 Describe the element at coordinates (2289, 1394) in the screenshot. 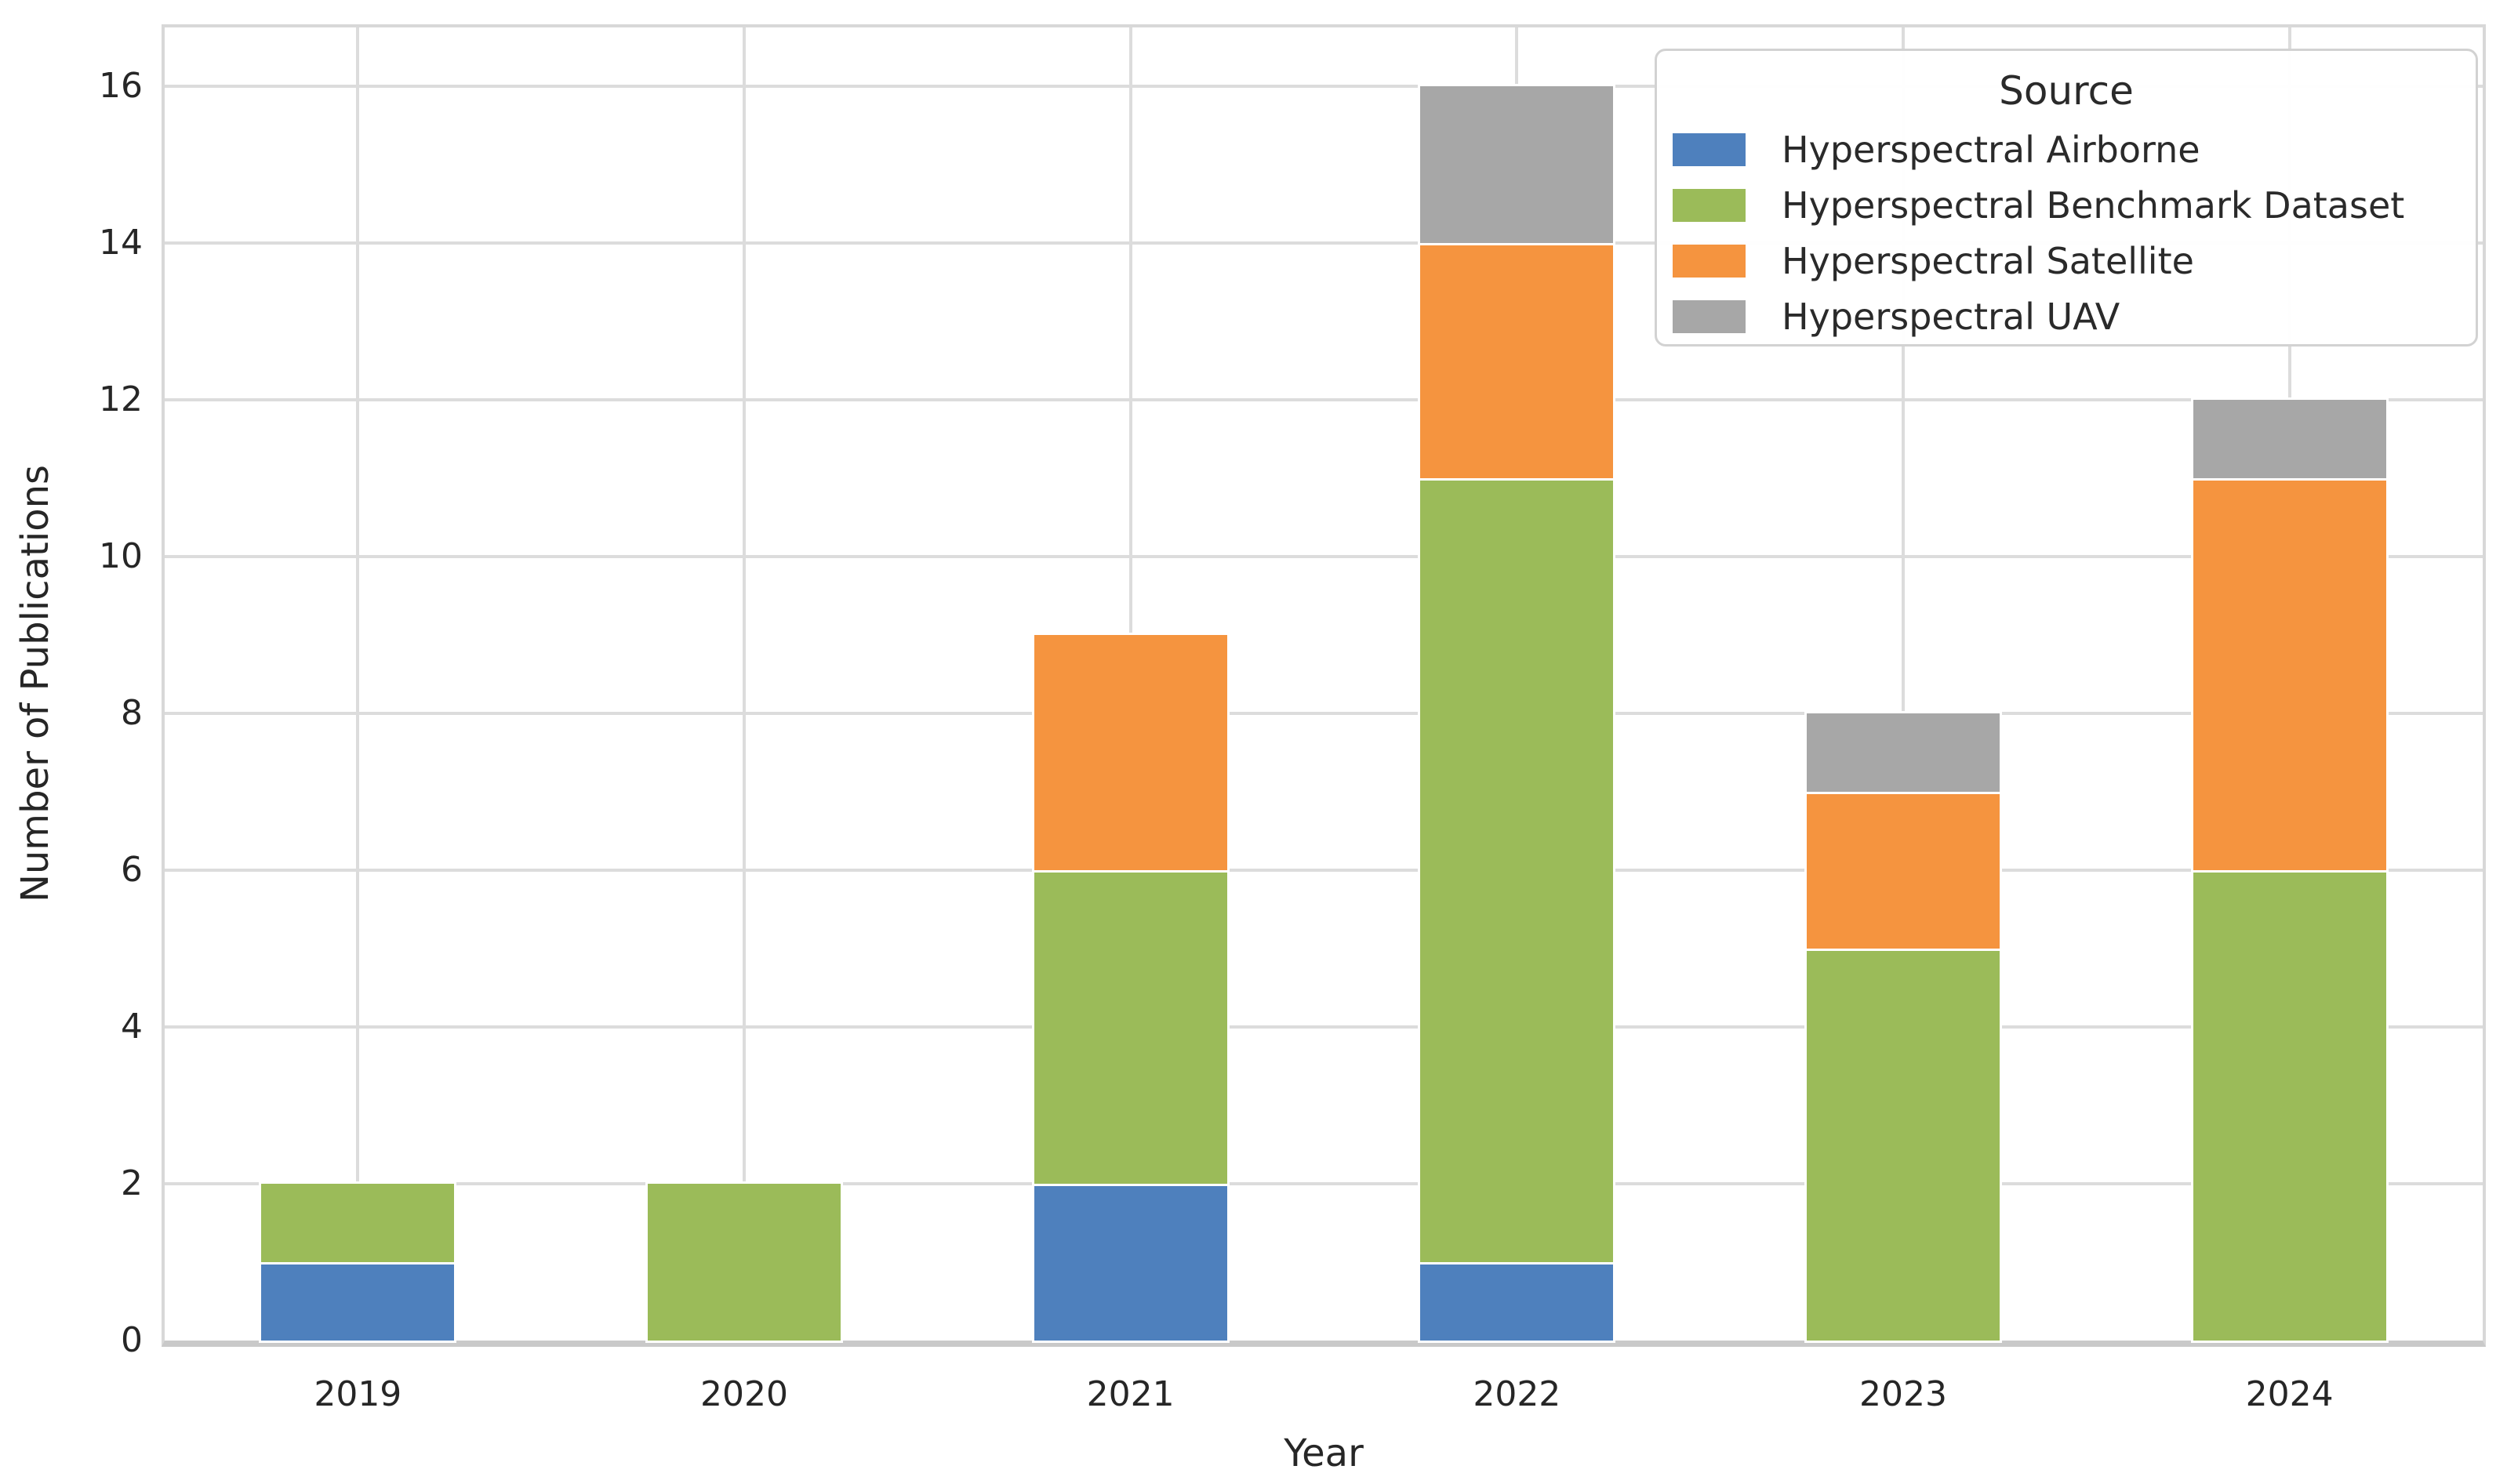

I see `x-tick-label: 2024` at that location.